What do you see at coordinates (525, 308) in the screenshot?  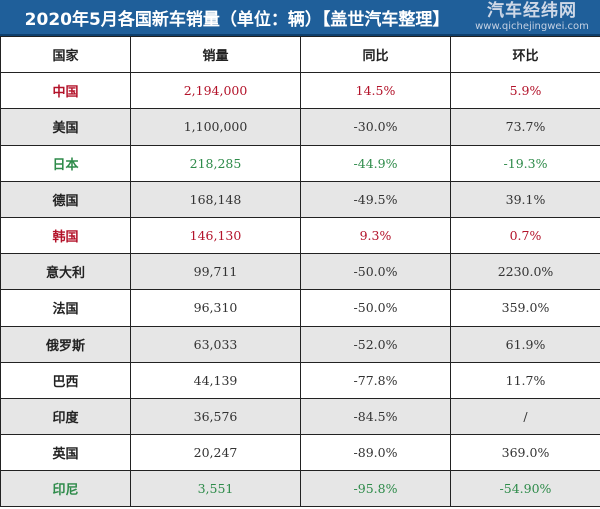 I see `mom-cell: 359.0%` at bounding box center [525, 308].